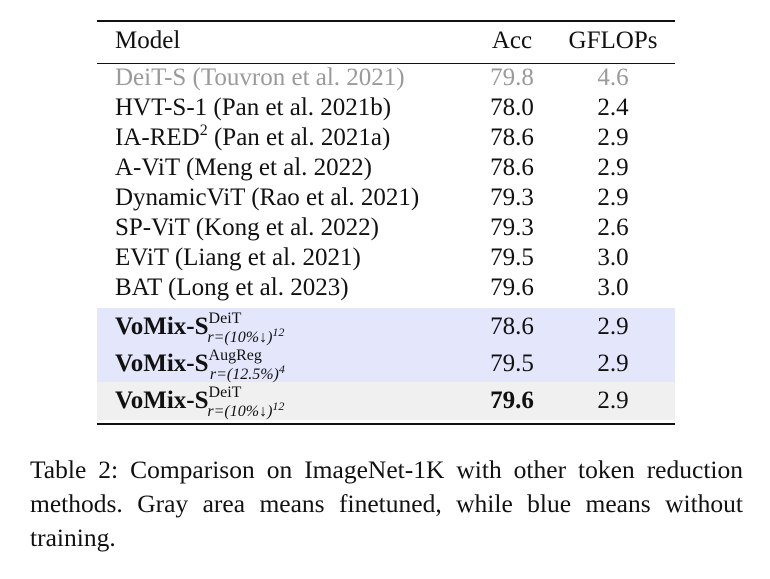 The image size is (770, 579). I want to click on model-cell: VoMix-SAugRegr=(12.5%)4, so click(285, 364).